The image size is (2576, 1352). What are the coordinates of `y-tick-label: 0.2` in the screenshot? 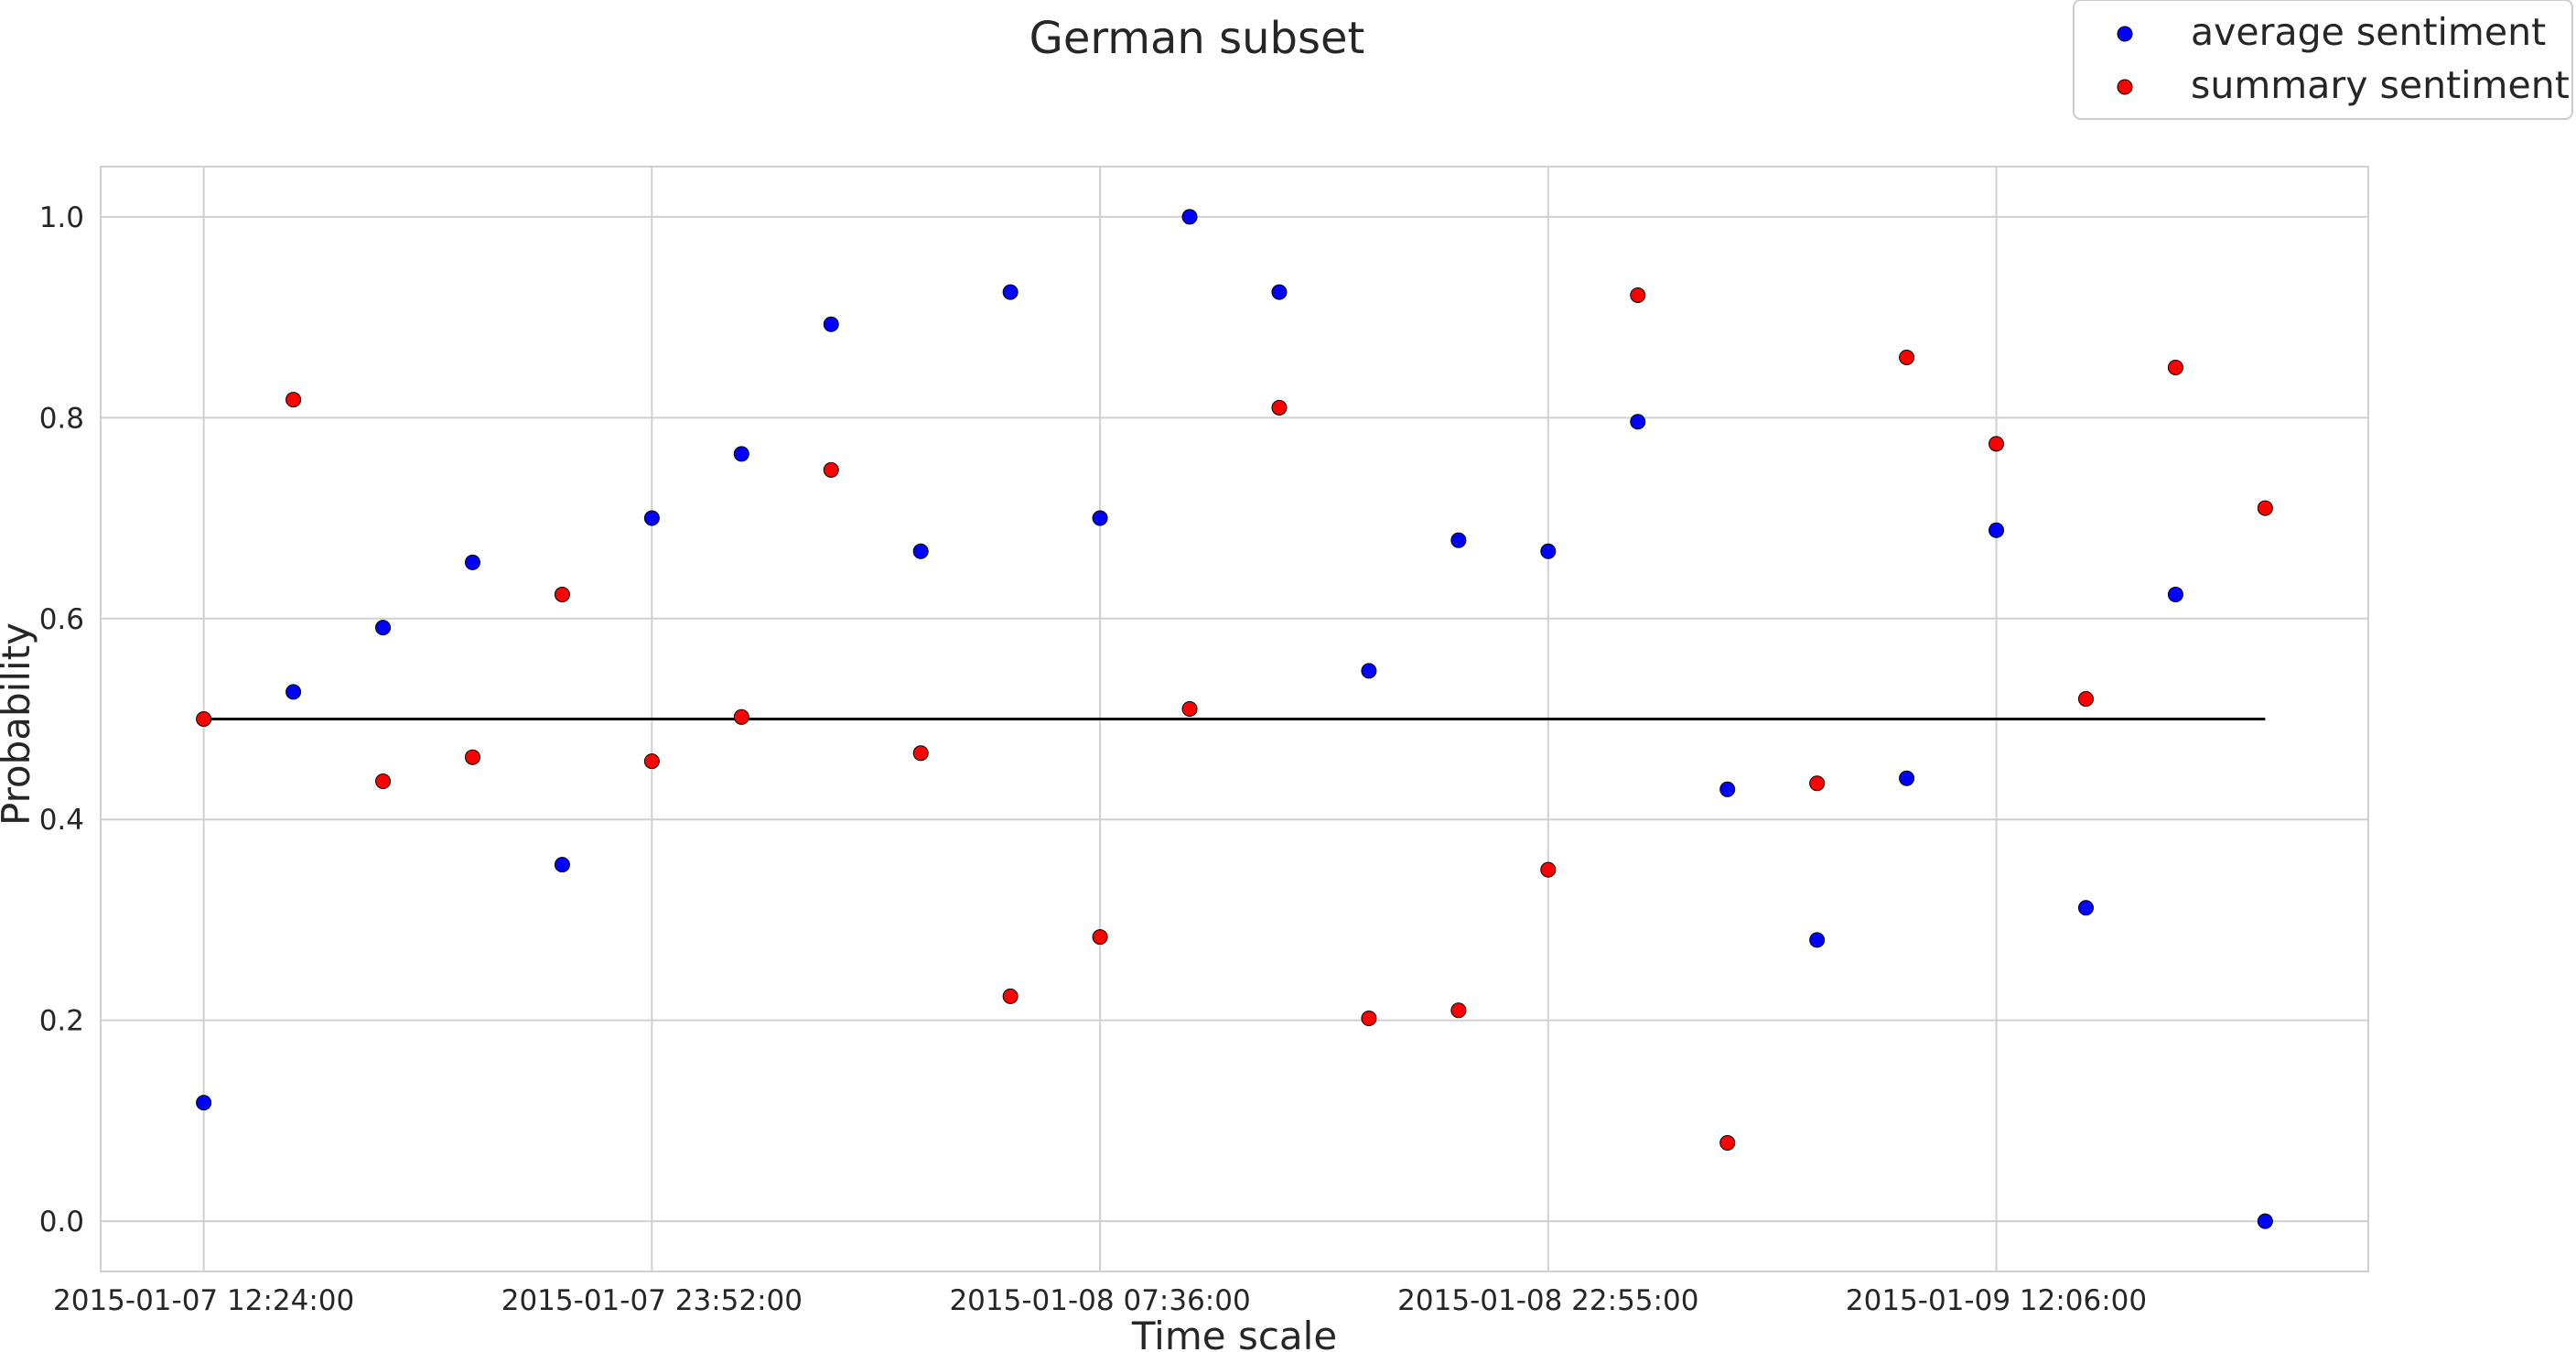 It's located at (61, 1021).